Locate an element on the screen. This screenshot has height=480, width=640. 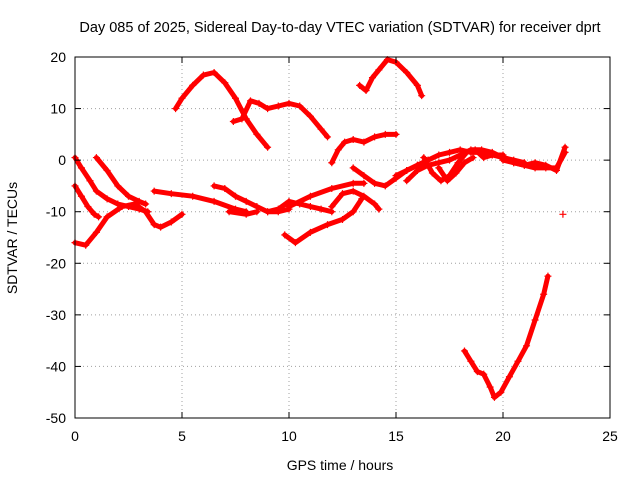
series-point1 is located at coordinates (563, 214).